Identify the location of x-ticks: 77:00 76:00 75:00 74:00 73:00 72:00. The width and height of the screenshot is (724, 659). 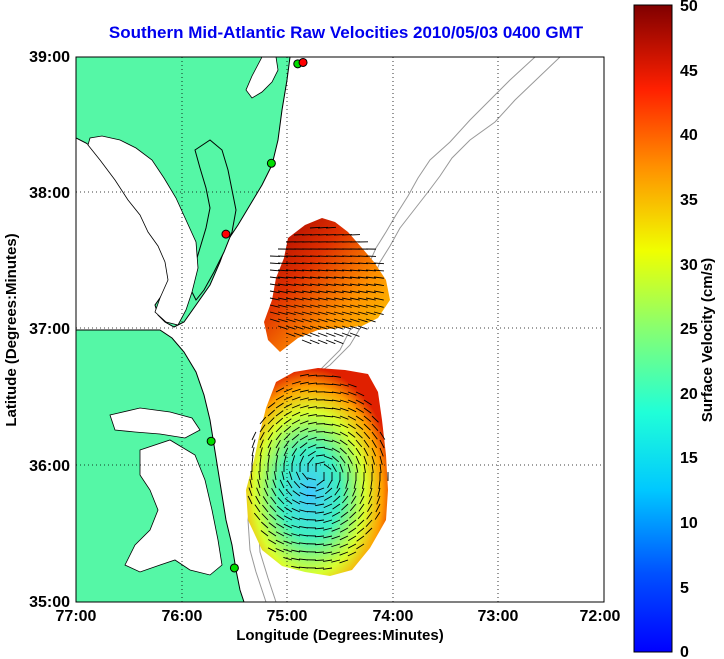
(338, 616).